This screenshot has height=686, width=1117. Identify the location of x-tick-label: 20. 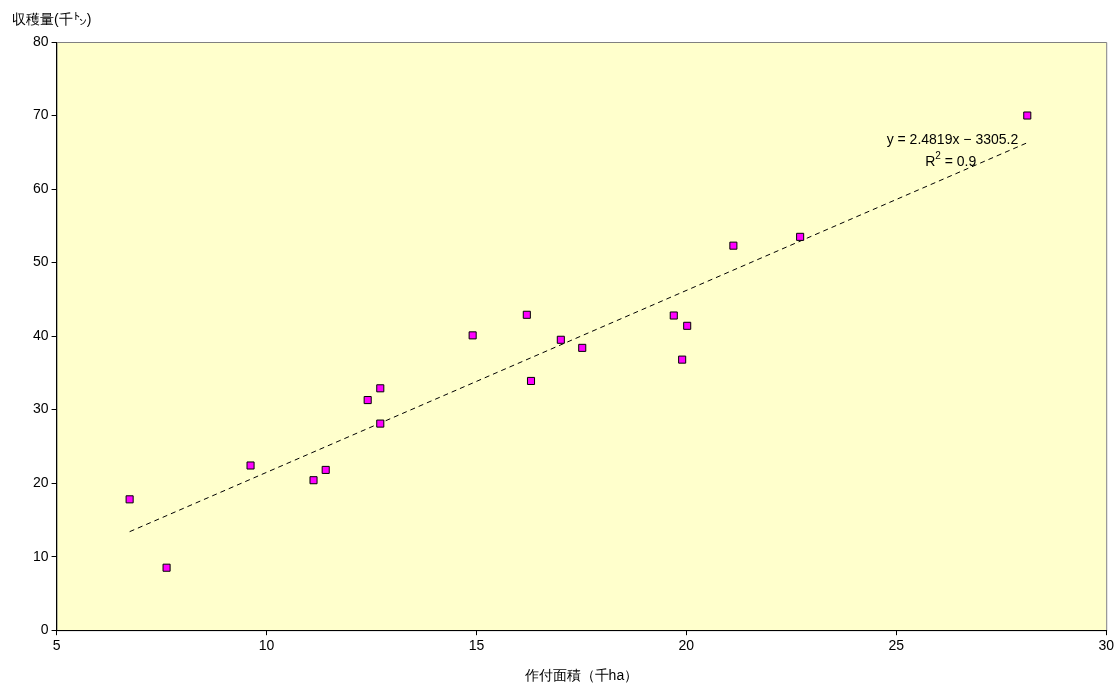
(686, 645).